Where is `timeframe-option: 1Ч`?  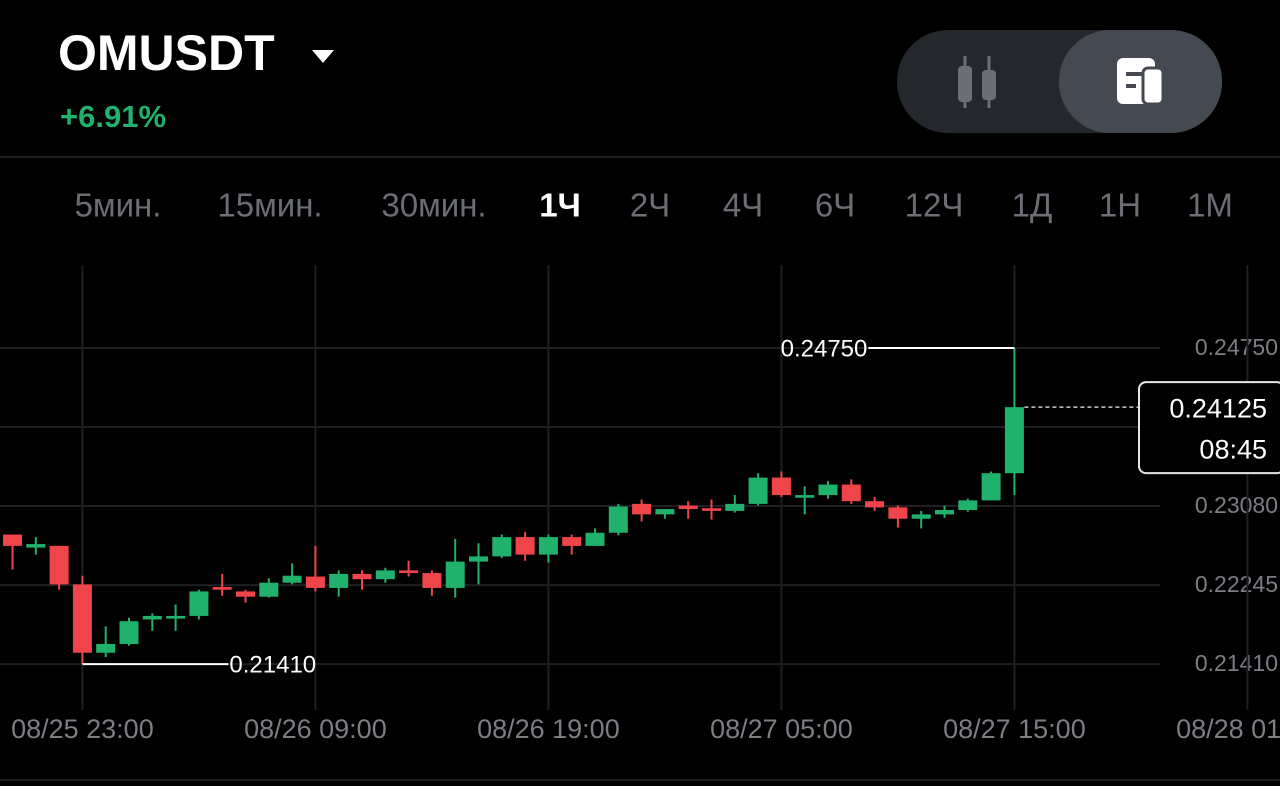 timeframe-option: 1Ч is located at coordinates (560, 205).